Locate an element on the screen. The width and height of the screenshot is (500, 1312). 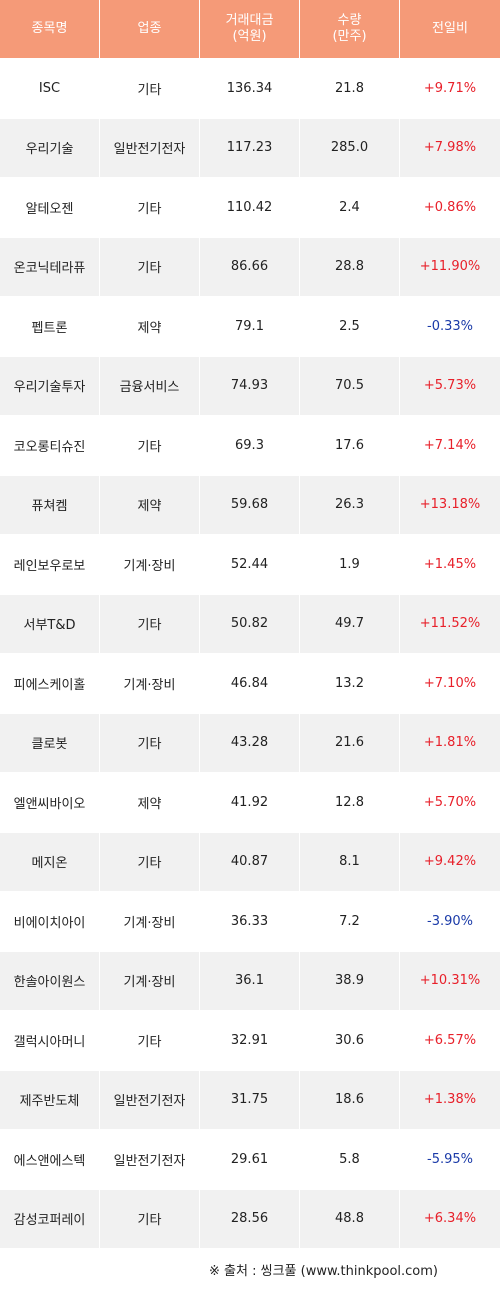
trade-amount-cell: 59.68 is located at coordinates (250, 505).